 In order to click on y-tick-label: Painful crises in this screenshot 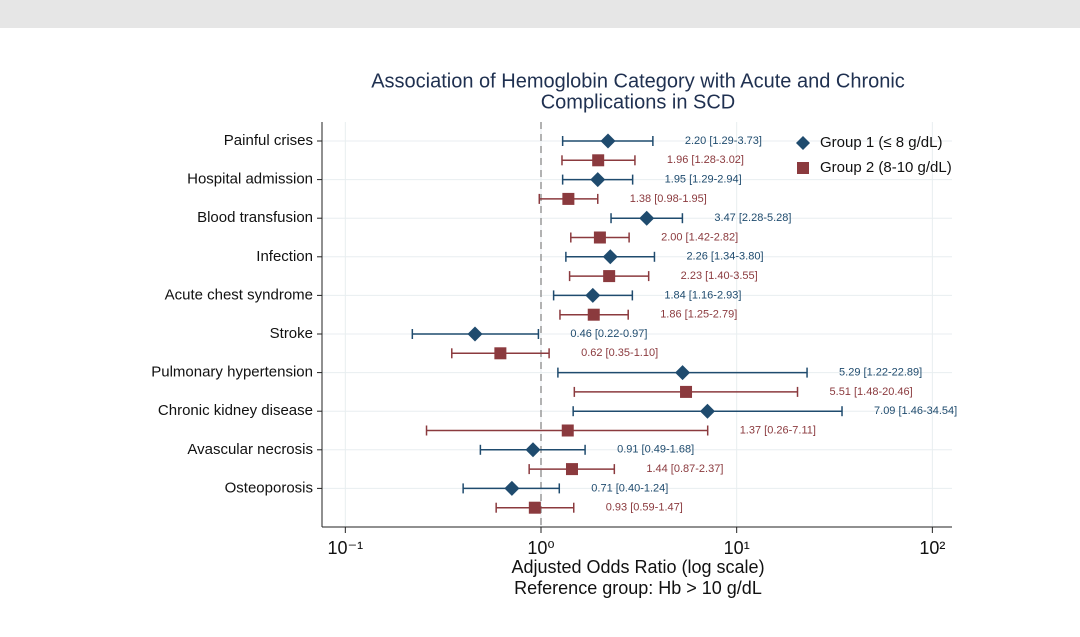, I will do `click(268, 140)`.